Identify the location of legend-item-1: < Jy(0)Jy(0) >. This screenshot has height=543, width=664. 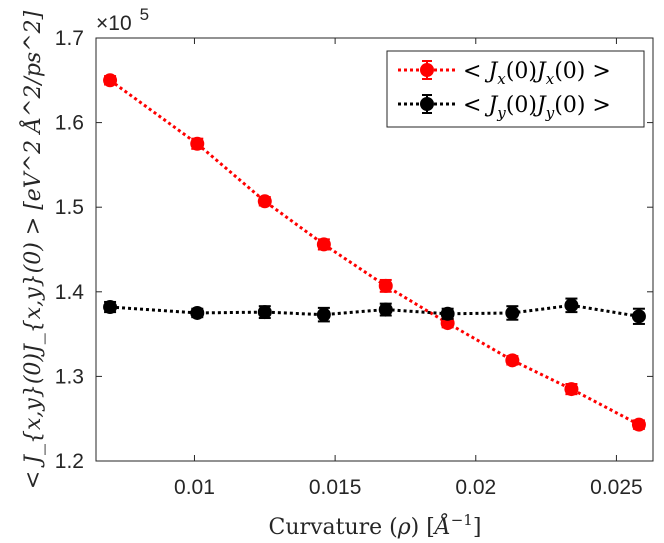
(504, 107).